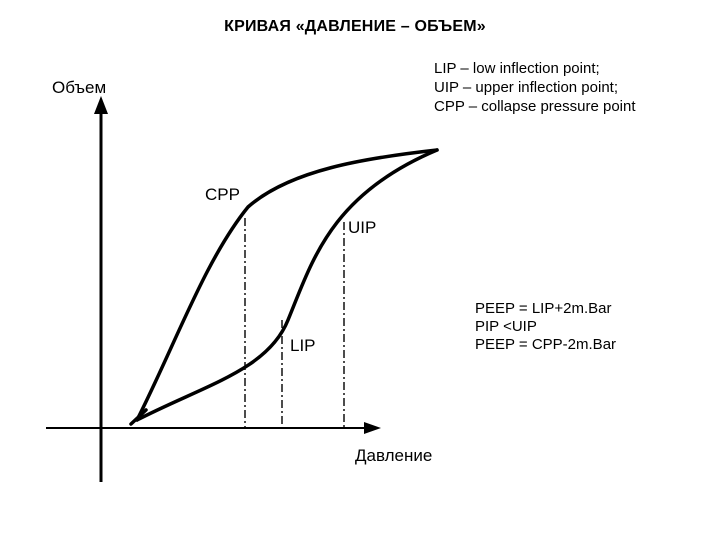 Image resolution: width=720 pixels, height=540 pixels. What do you see at coordinates (517, 68) in the screenshot?
I see `legend-line-lip: LIP – low inflection point;` at bounding box center [517, 68].